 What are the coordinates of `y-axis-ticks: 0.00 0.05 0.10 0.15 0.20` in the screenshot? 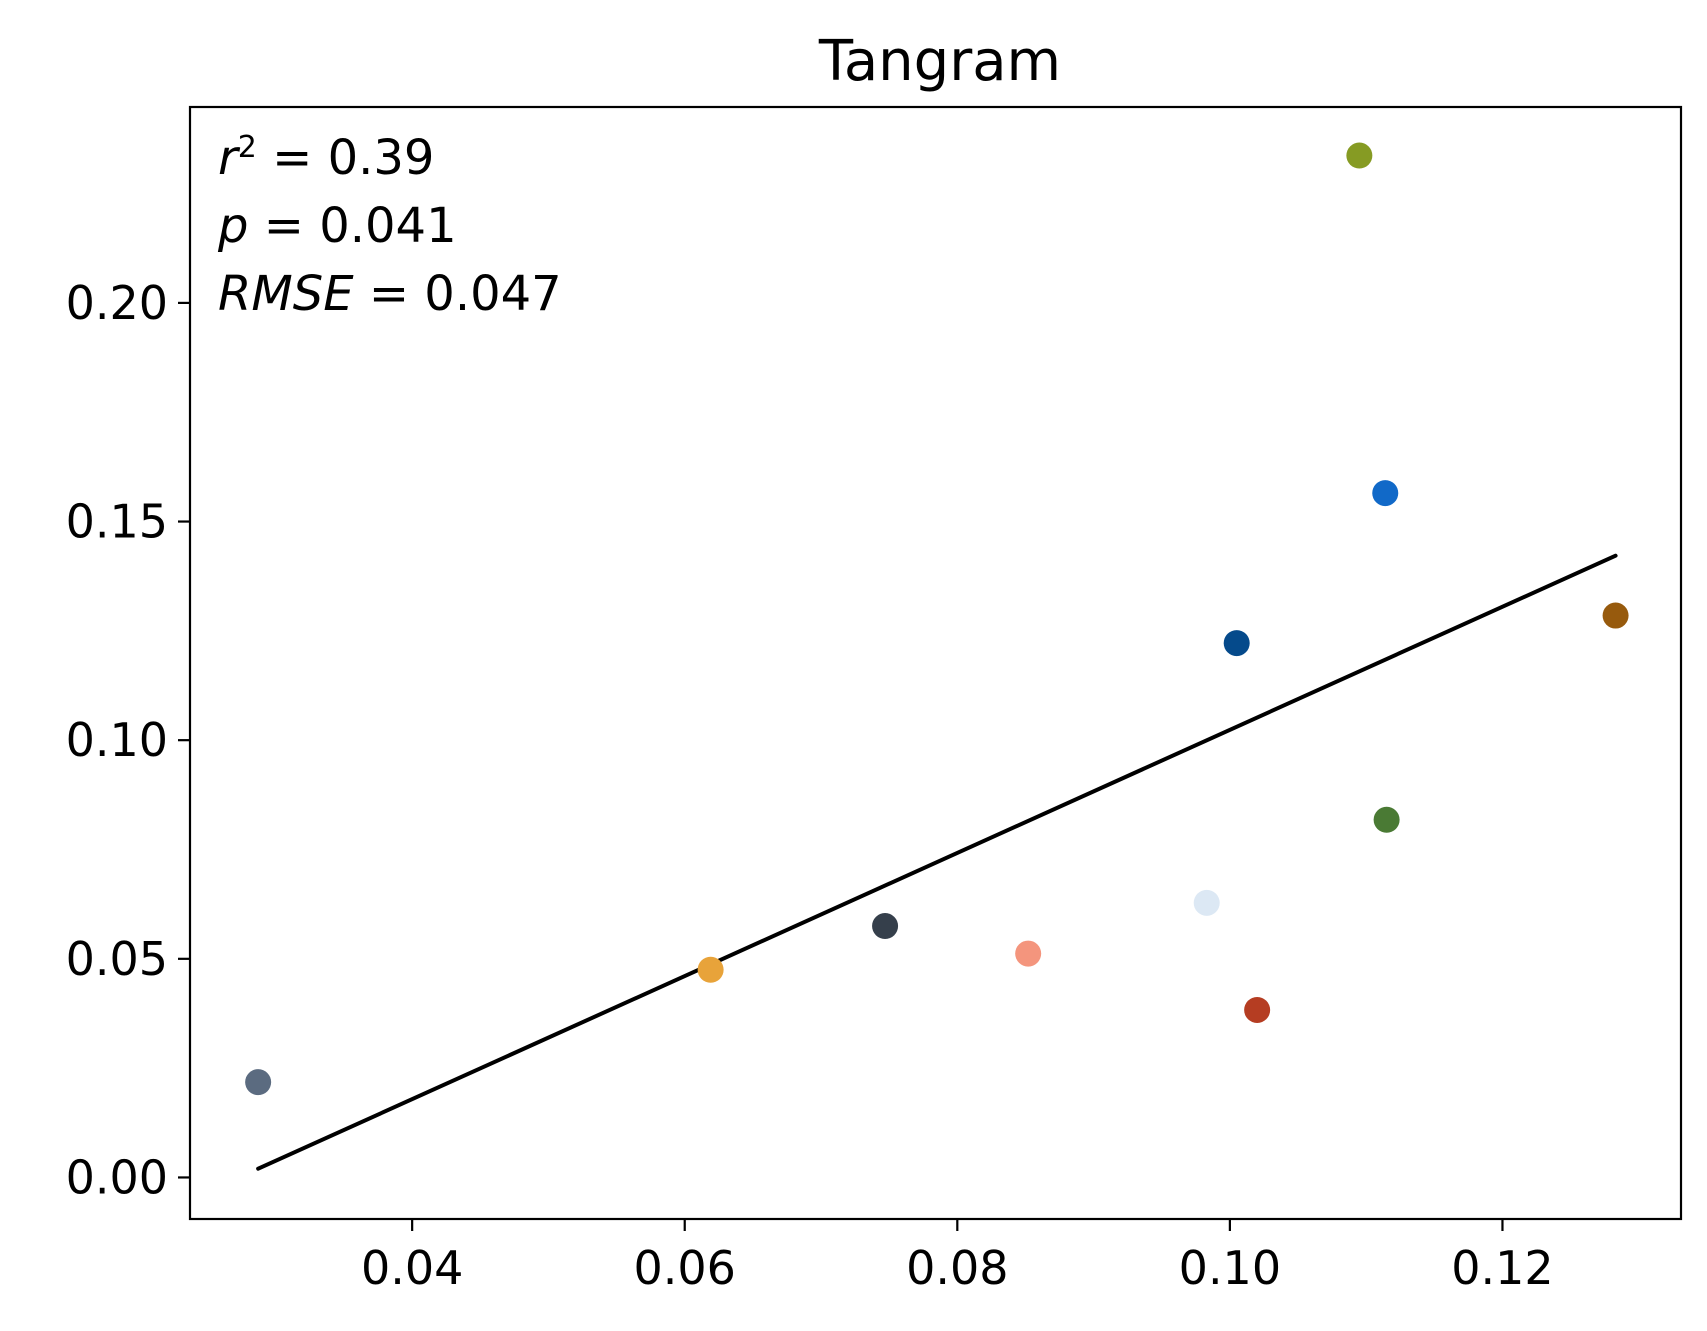 It's located at (128, 740).